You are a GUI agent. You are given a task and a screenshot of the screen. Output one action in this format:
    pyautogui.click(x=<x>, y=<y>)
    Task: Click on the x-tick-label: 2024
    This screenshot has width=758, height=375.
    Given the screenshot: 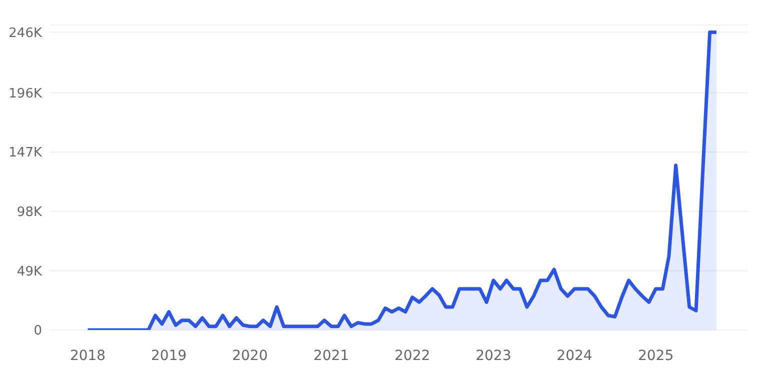 What is the action you would take?
    pyautogui.click(x=574, y=356)
    